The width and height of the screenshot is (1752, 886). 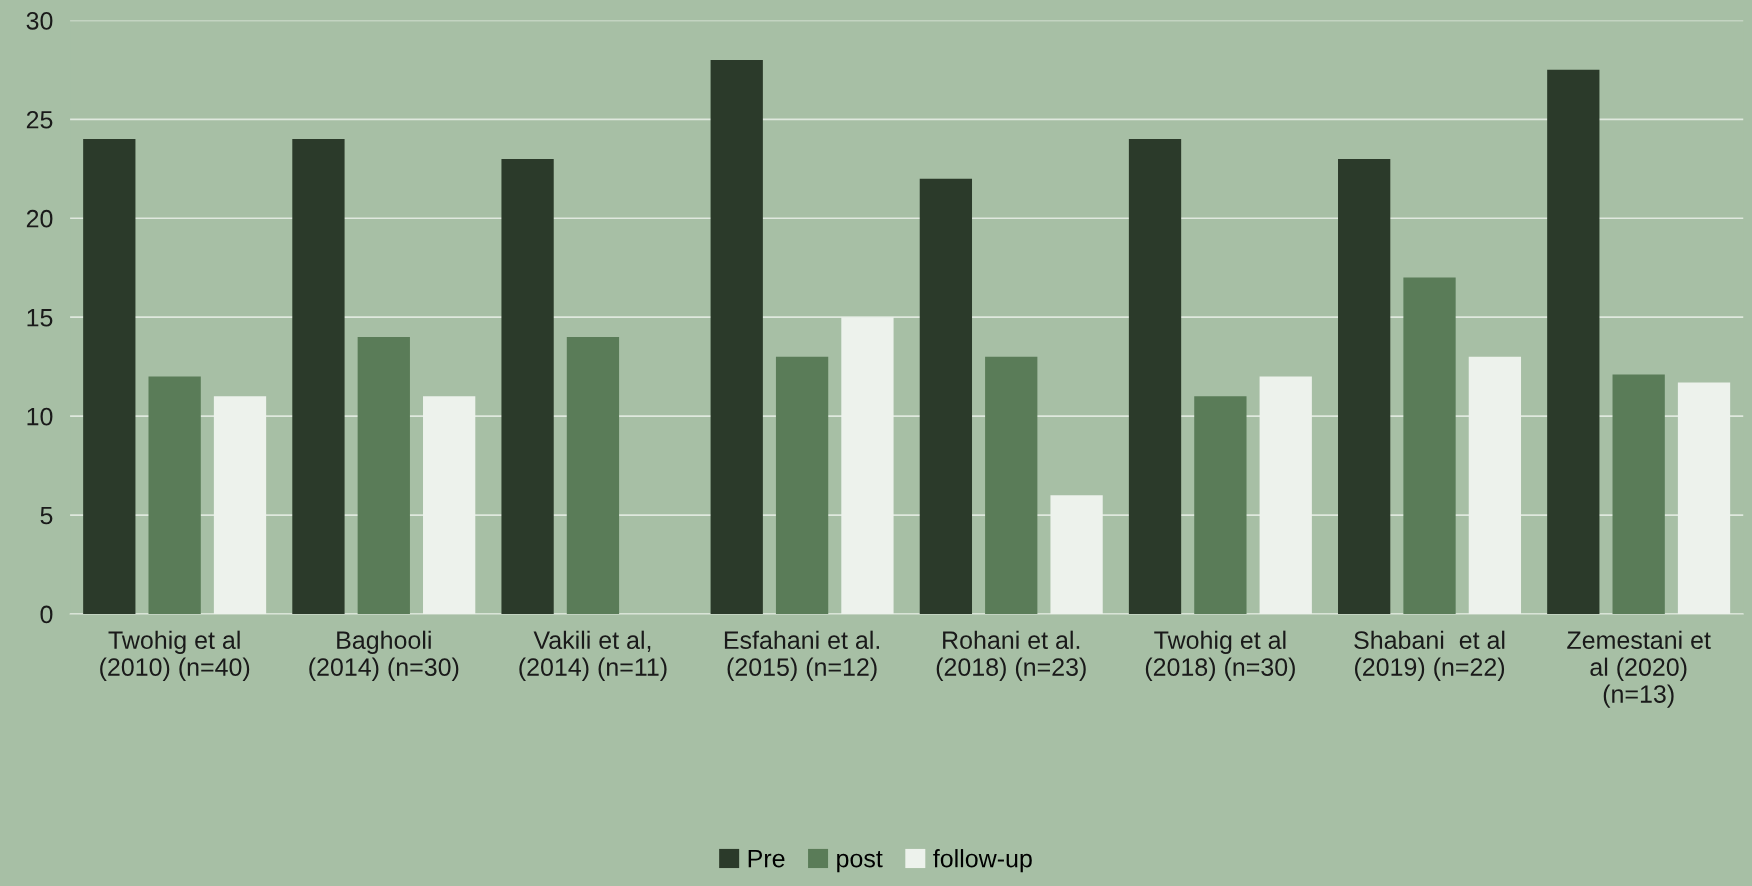 I want to click on x-tick-label: Rohani et al. (2018) (n=23), so click(x=1011, y=655).